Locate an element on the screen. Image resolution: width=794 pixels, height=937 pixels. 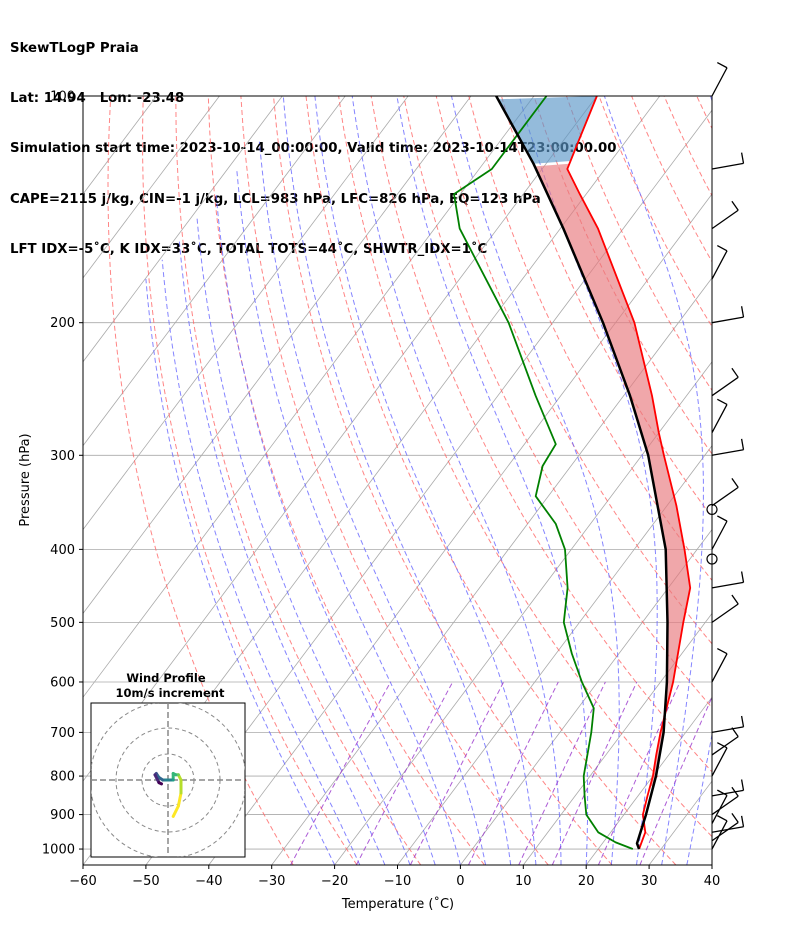
location-line: Lat: 14.94 Lon: -23.48 is located at coordinates (97, 98).